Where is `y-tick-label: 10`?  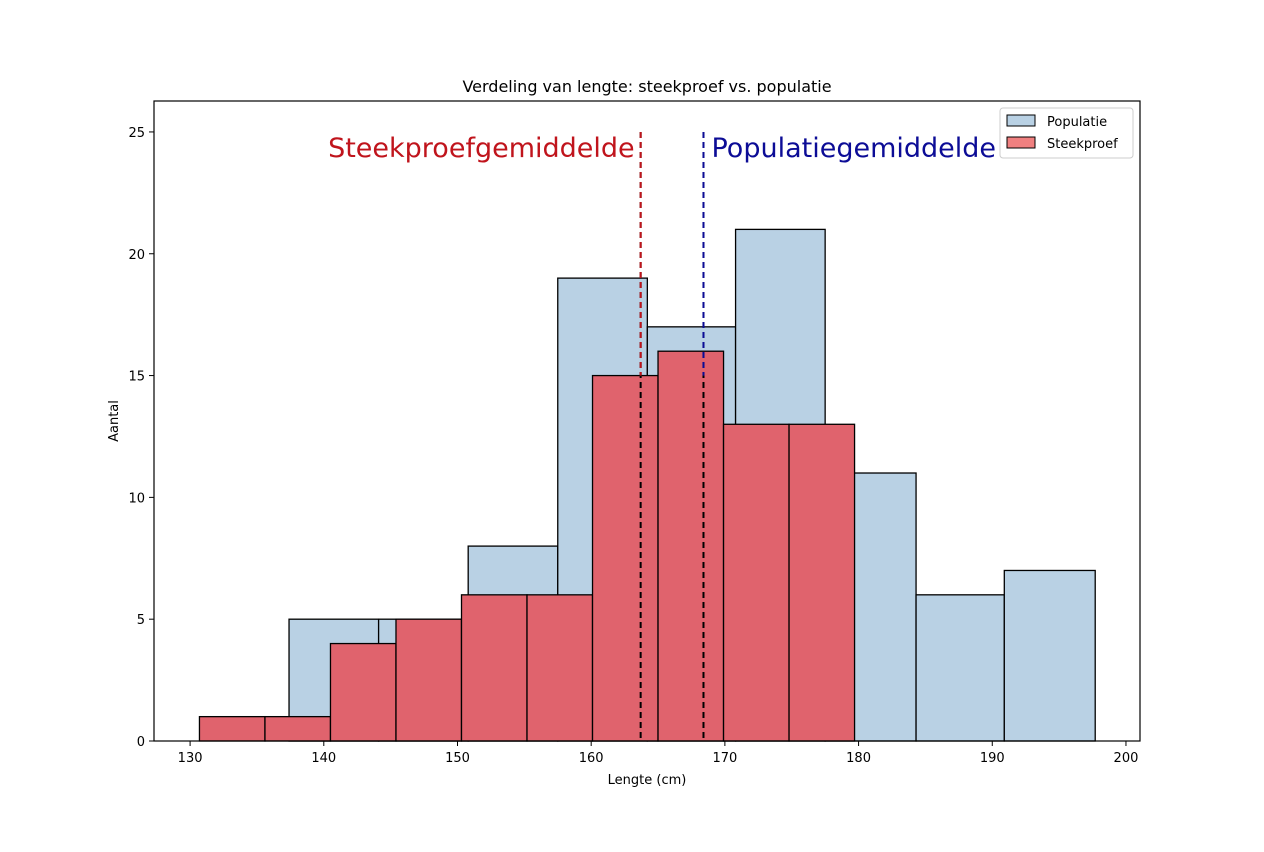
y-tick-label: 10 is located at coordinates (136, 498).